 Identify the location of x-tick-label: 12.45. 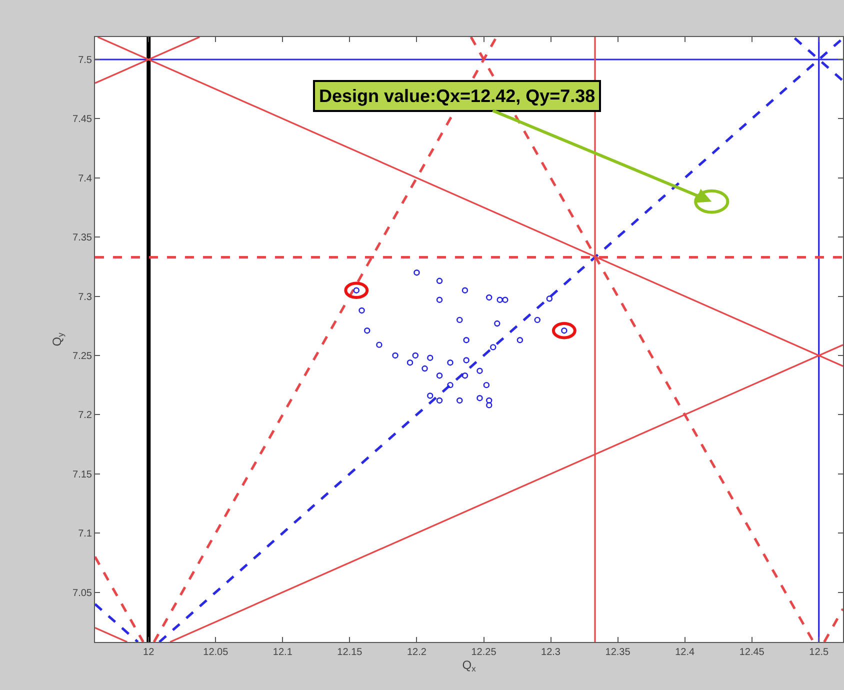
(752, 652).